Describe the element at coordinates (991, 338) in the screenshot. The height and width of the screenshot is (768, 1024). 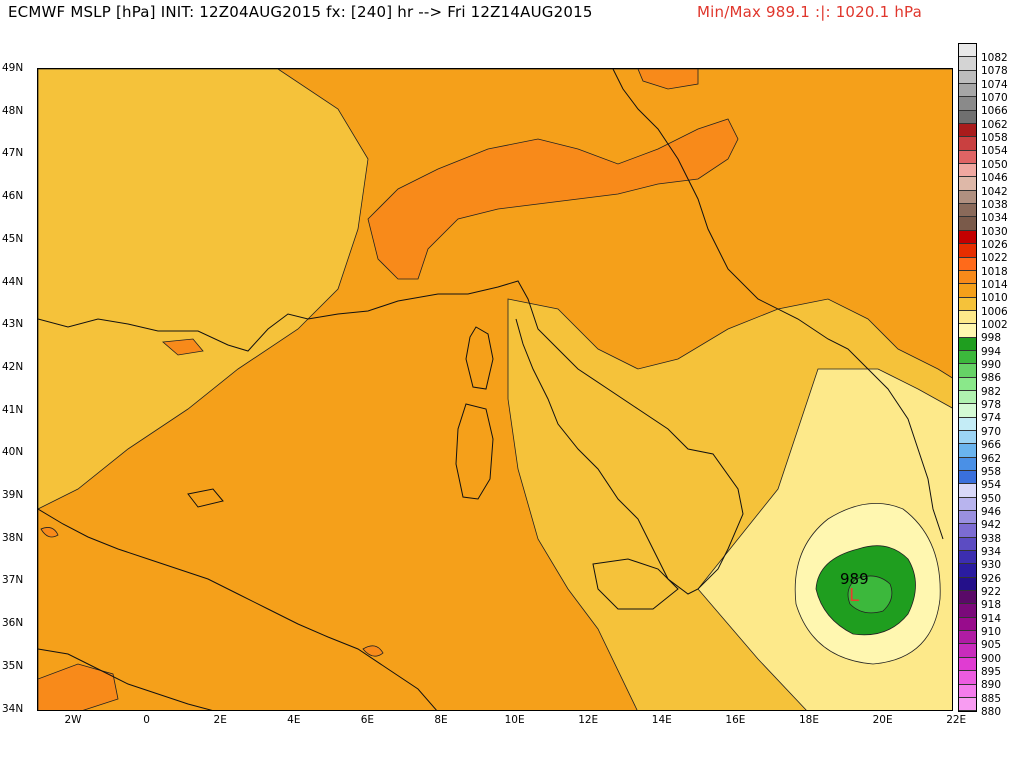
I see `scale-label: 998` at that location.